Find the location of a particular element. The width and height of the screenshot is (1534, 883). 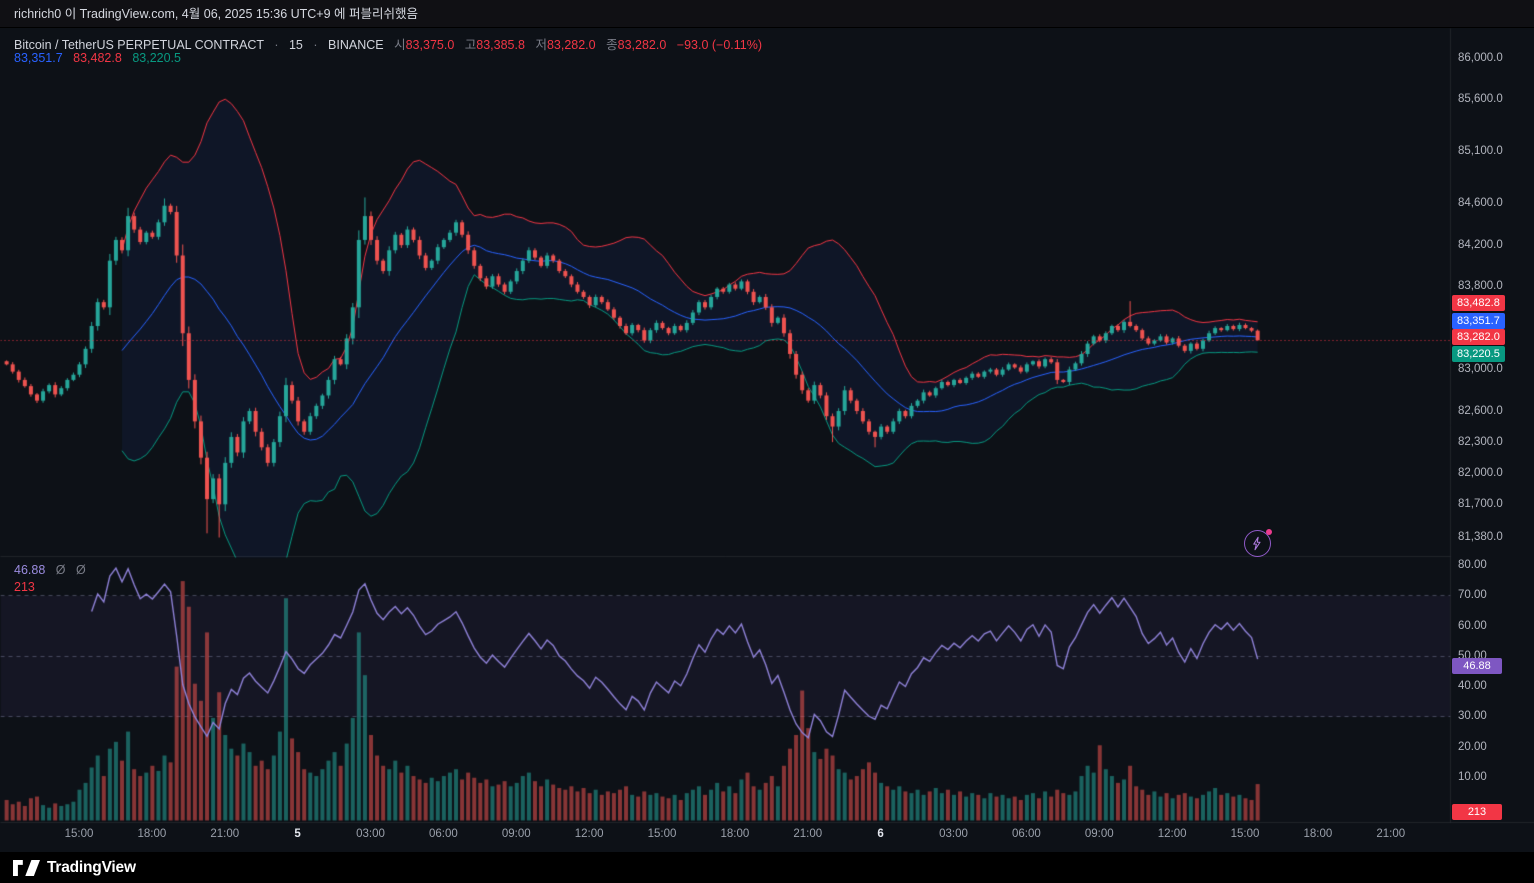

price-tick: 84,600.0 is located at coordinates (1480, 203).